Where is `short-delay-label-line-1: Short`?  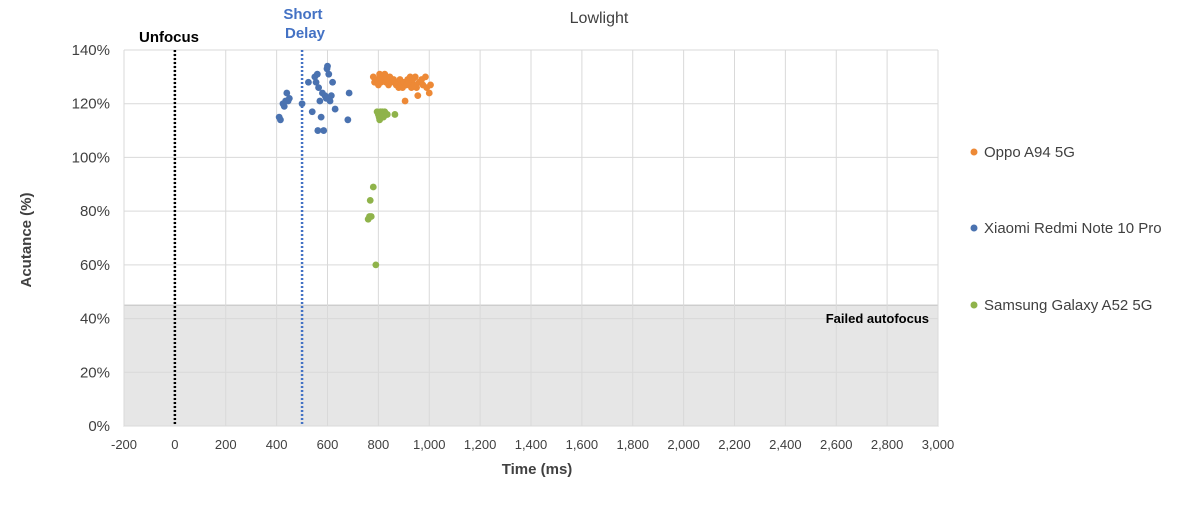
short-delay-label-line-1: Short is located at coordinates (302, 14).